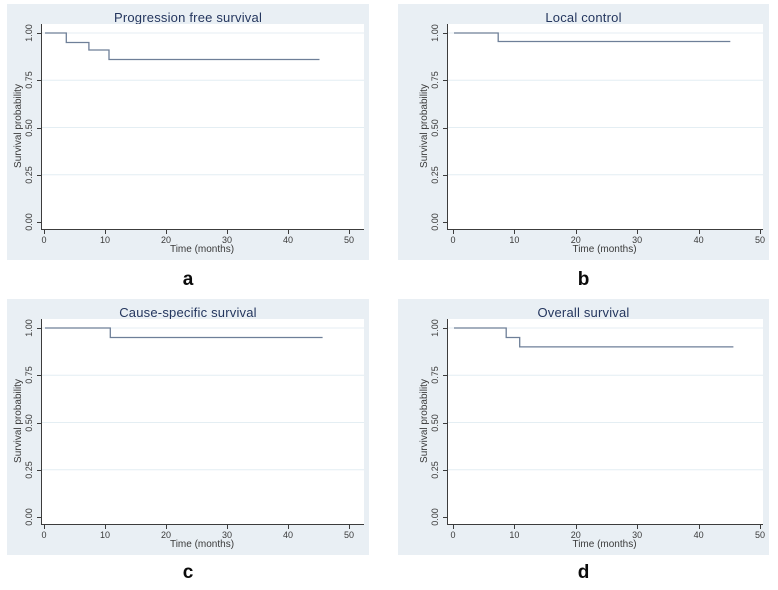 The width and height of the screenshot is (778, 590). What do you see at coordinates (188, 312) in the screenshot?
I see `chart-title: Cause-specific survival` at bounding box center [188, 312].